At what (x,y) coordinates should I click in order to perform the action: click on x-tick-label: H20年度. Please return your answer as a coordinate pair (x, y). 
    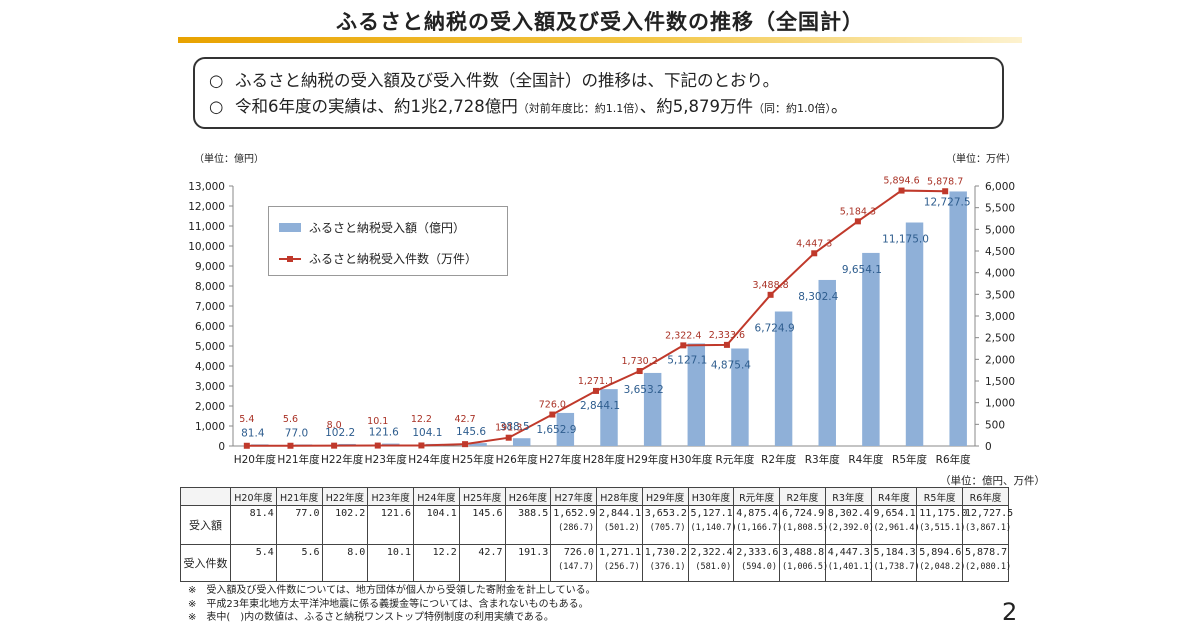
    Looking at the image, I should click on (255, 459).